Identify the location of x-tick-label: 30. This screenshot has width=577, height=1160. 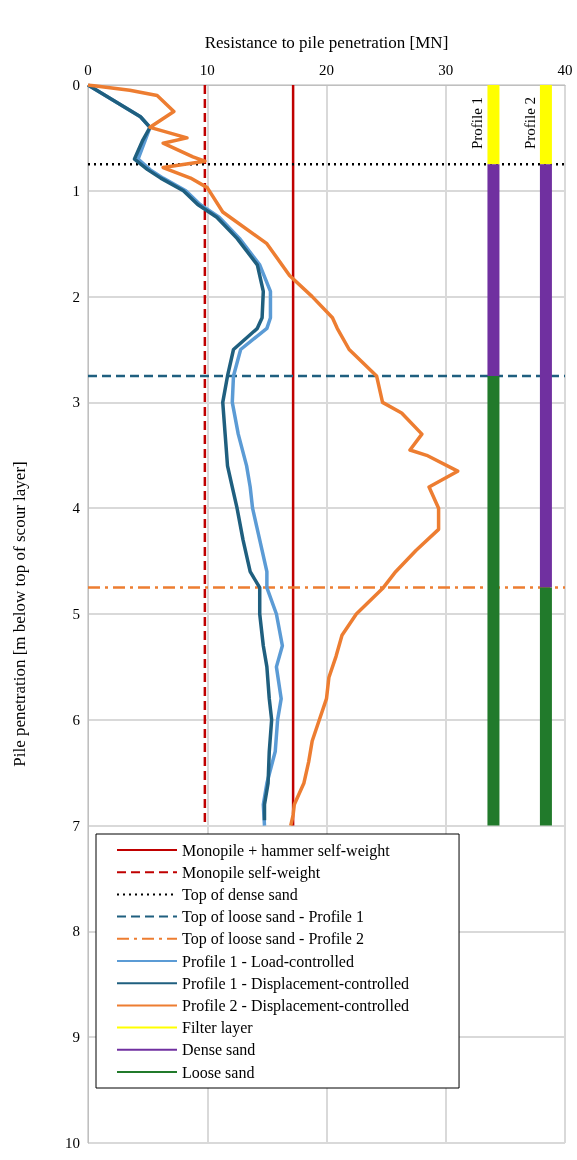
(446, 69).